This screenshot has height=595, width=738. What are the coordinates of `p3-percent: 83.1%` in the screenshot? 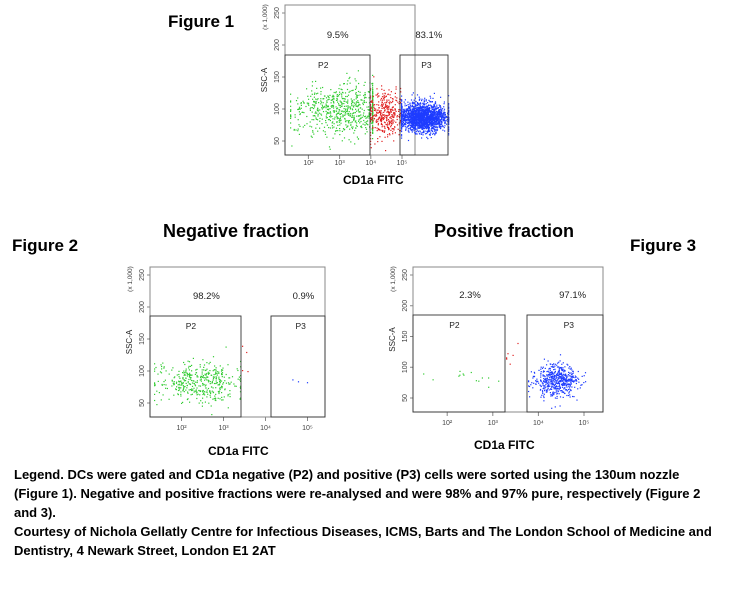 It's located at (428, 35).